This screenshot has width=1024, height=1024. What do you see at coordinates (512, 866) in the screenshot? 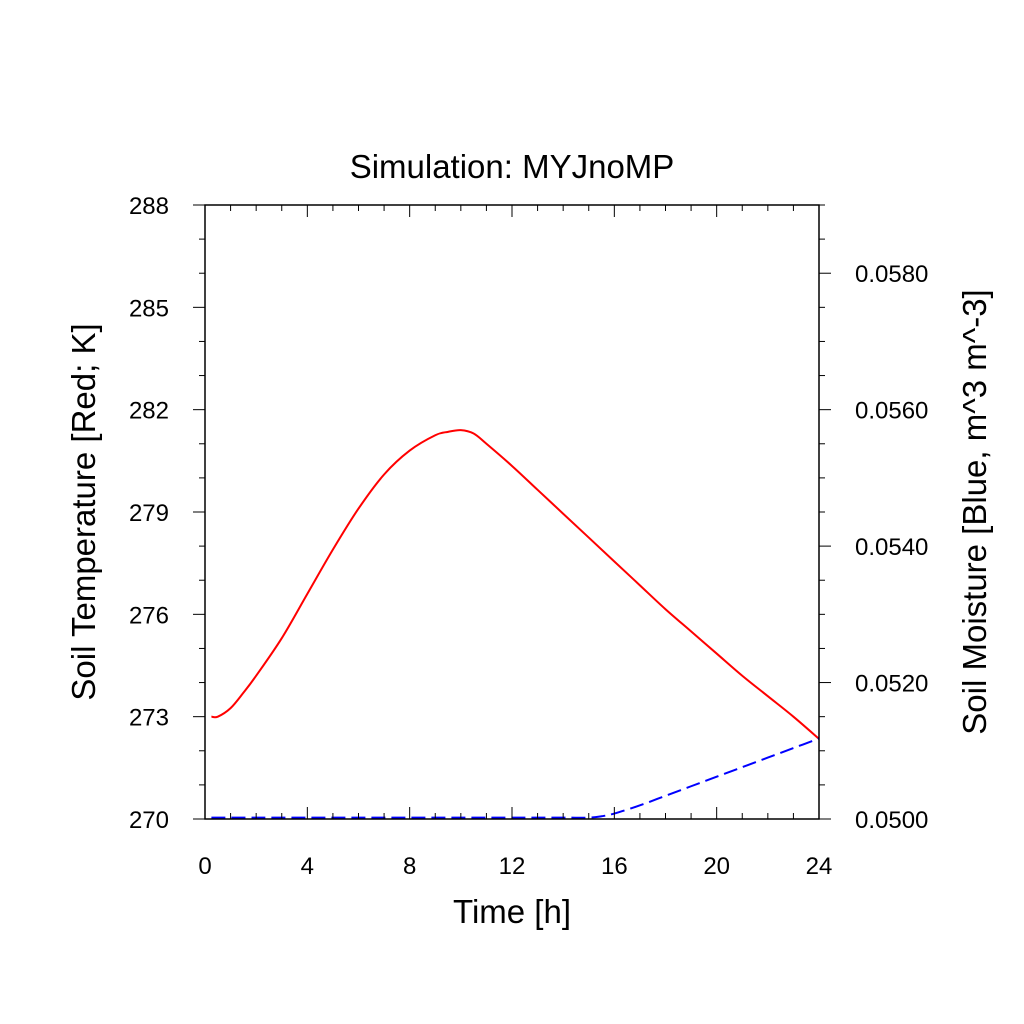
I see `x-tick-label: 12` at bounding box center [512, 866].